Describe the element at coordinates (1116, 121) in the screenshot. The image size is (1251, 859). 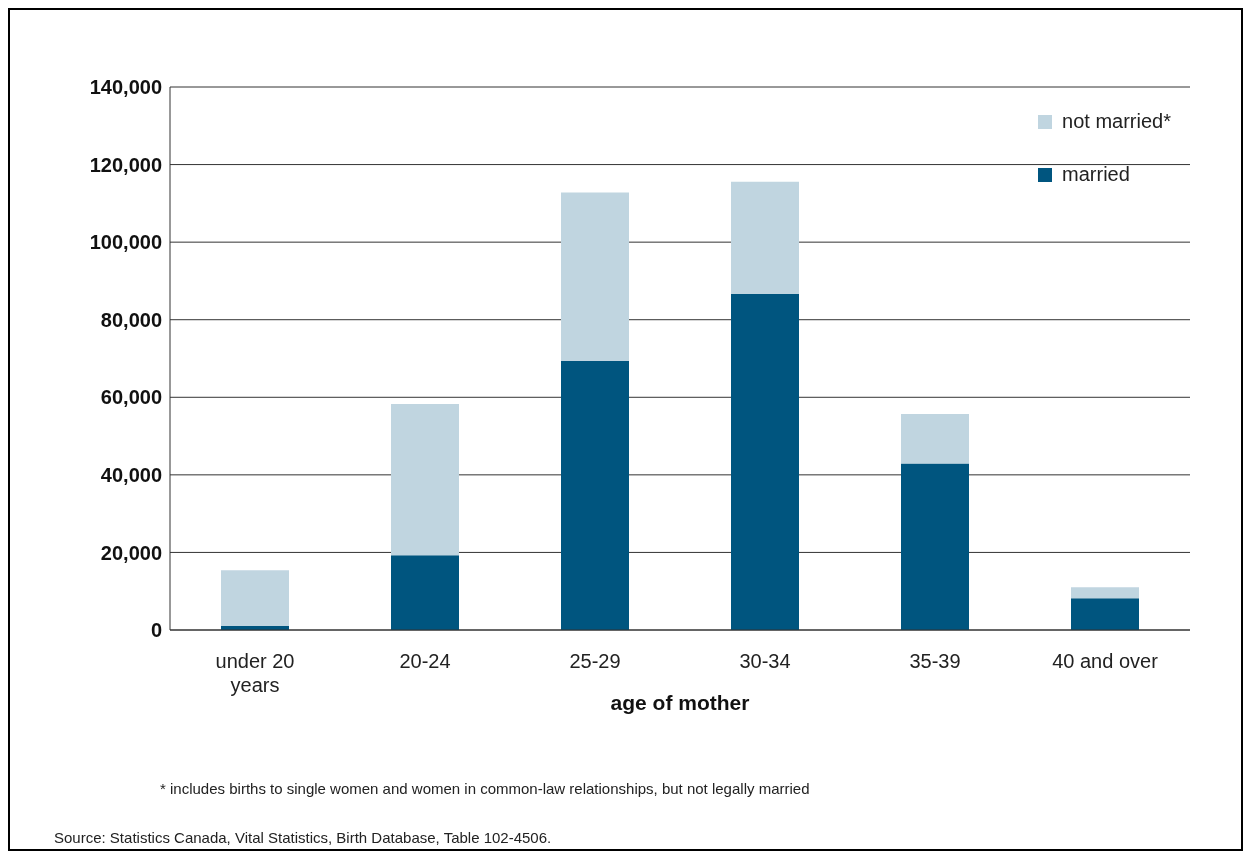
I see `legend-label: not married*` at that location.